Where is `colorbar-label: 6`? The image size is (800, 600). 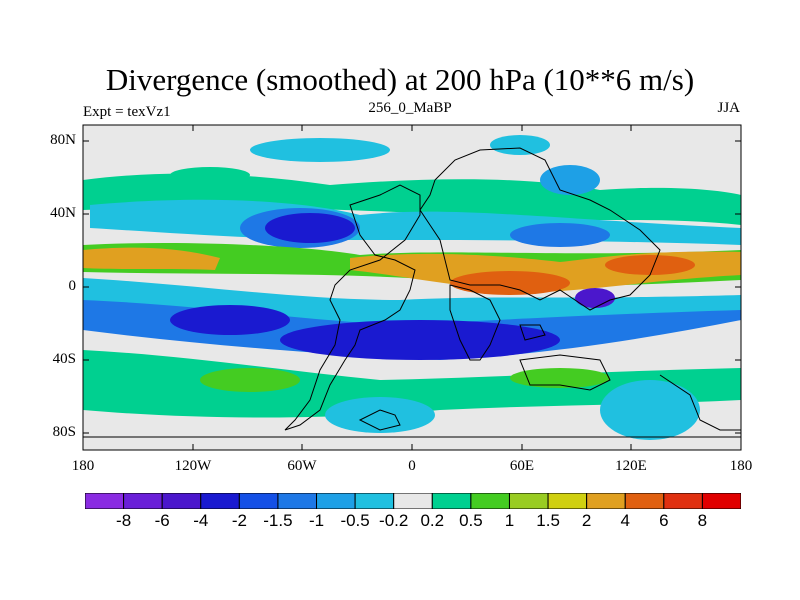 colorbar-label: 6 is located at coordinates (664, 520).